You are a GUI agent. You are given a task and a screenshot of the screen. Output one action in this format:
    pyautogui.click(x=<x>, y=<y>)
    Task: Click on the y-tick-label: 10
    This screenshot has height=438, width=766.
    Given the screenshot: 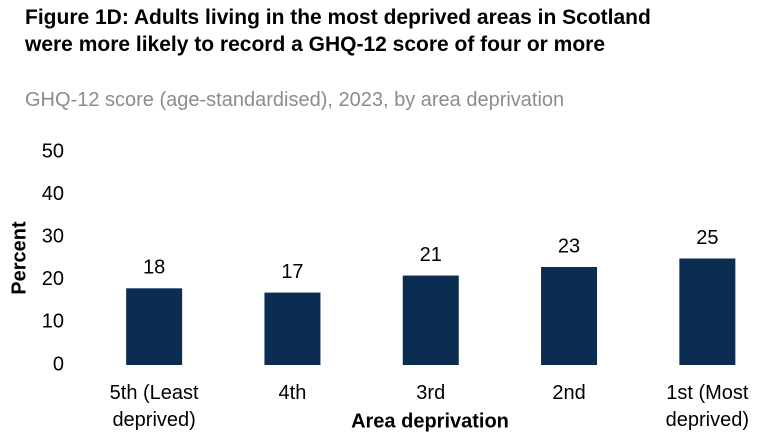 What is the action you would take?
    pyautogui.click(x=53, y=322)
    